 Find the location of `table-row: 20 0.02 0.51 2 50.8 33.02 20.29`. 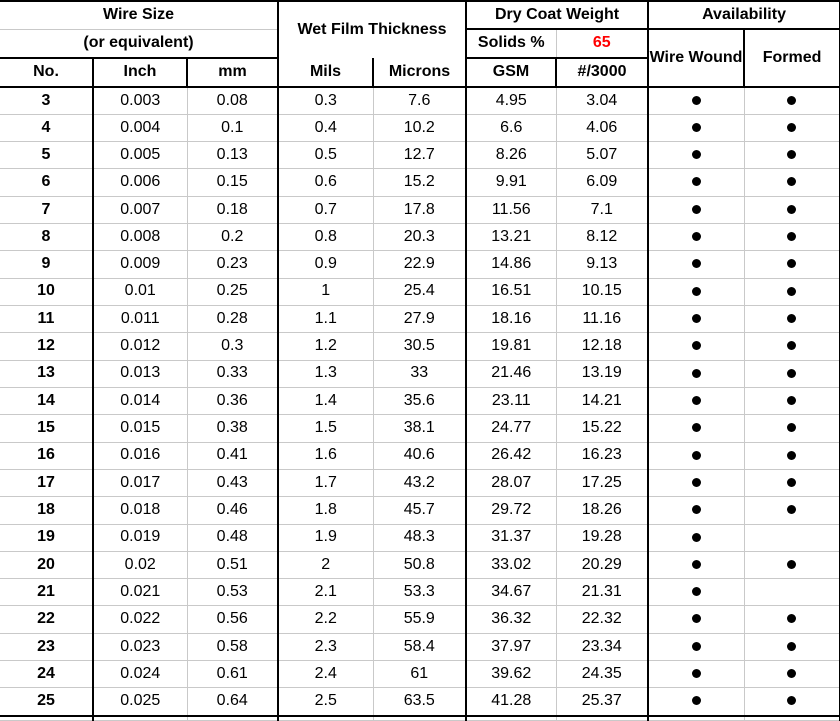

table-row: 20 0.02 0.51 2 50.8 33.02 20.29 is located at coordinates (420, 565).